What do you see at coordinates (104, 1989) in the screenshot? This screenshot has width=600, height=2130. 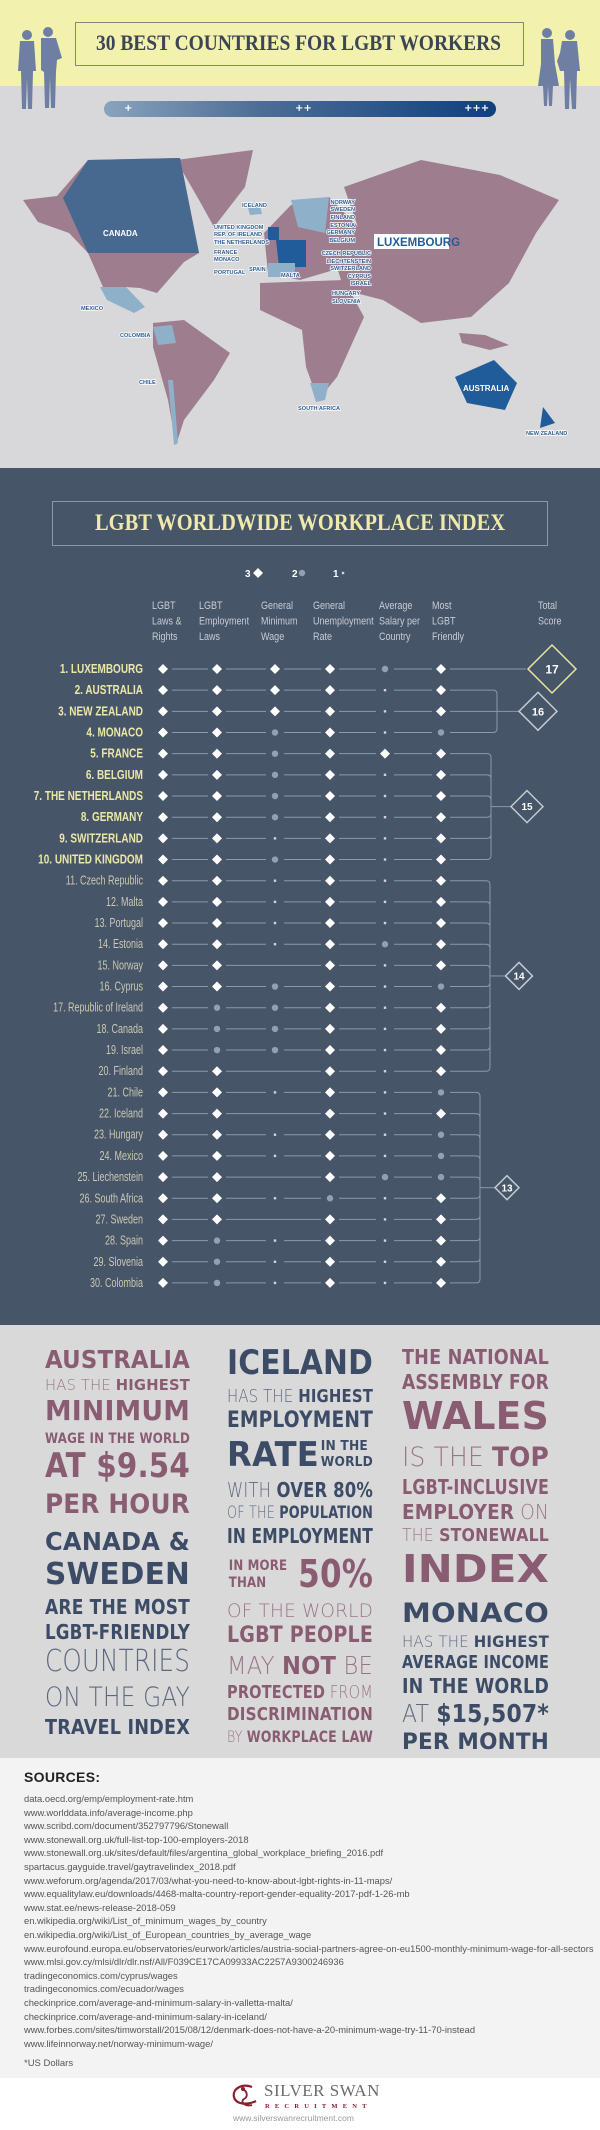 I see `source-link: tradingeconomics.com/ecuador/wages` at bounding box center [104, 1989].